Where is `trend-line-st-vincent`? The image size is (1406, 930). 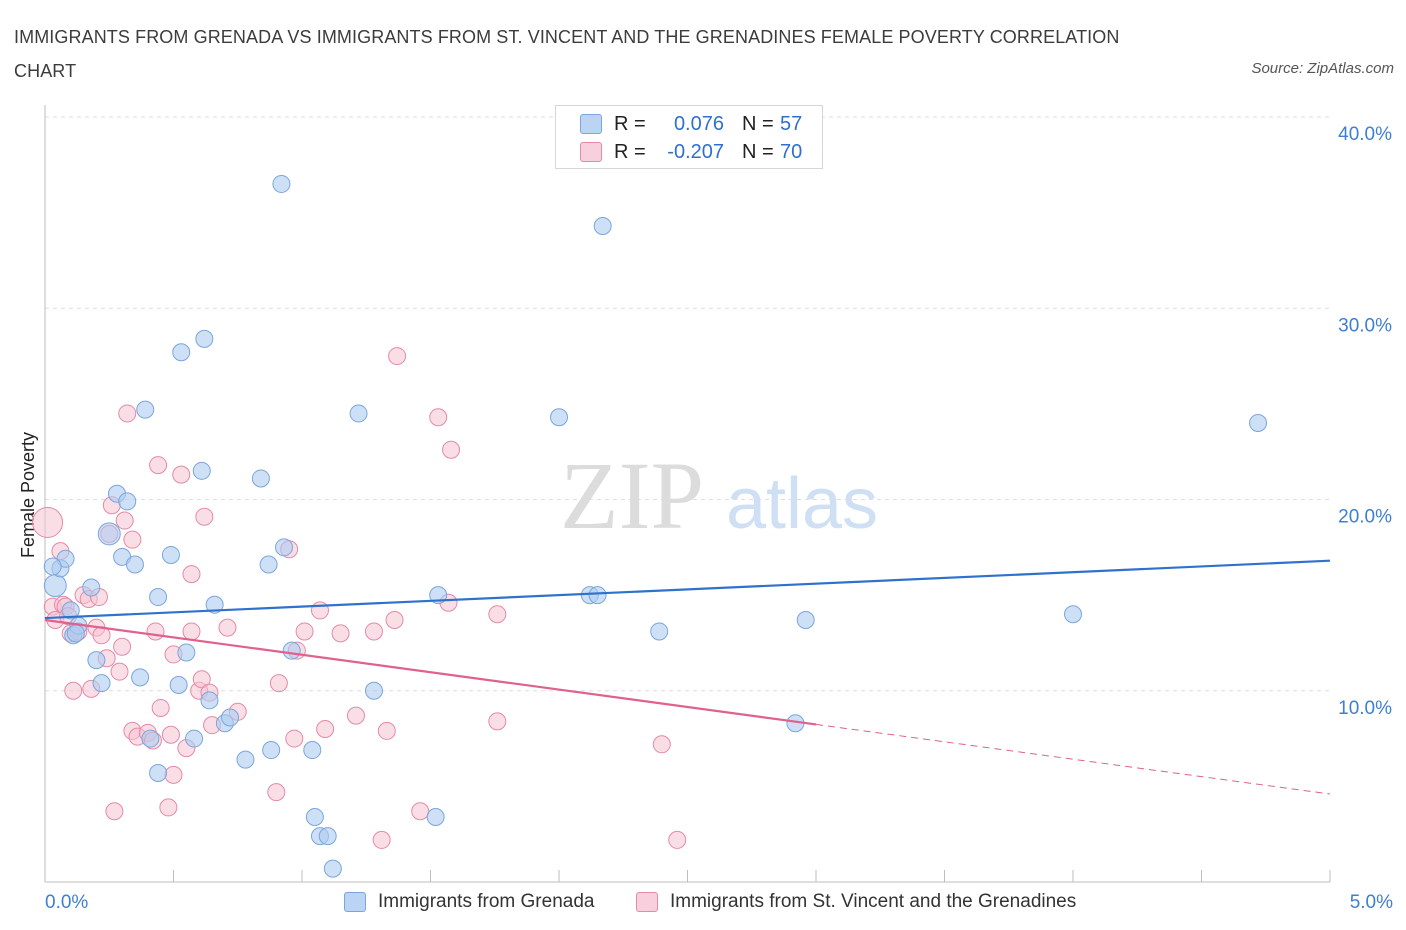
trend-line-st-vincent is located at coordinates (430, 672).